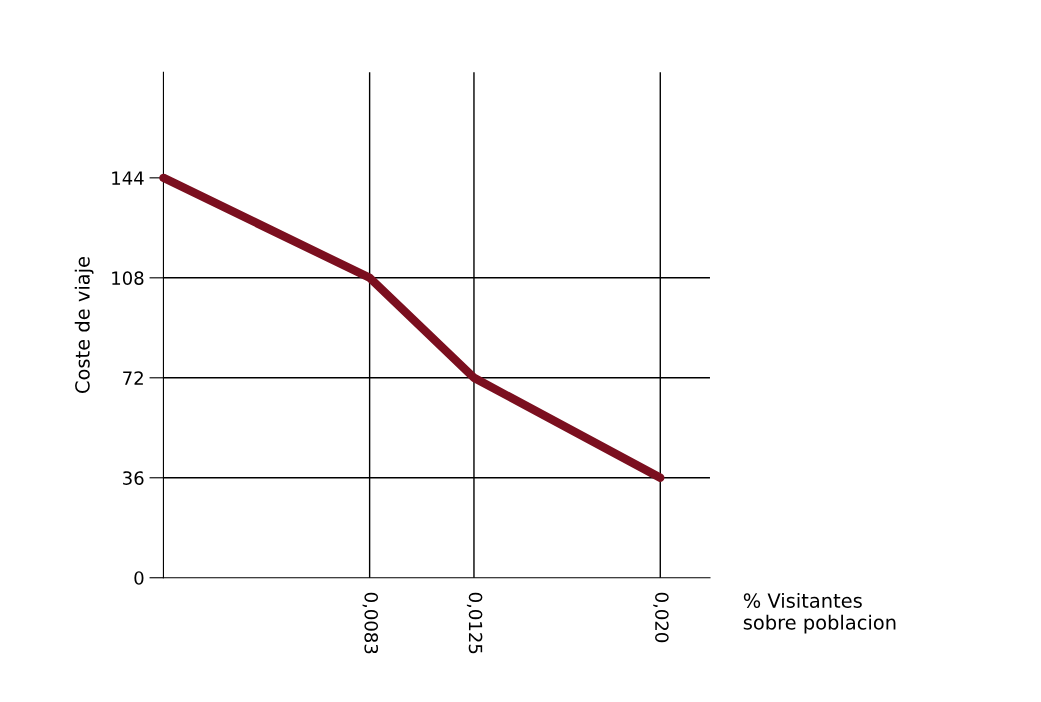 This screenshot has height=702, width=1041. What do you see at coordinates (819, 613) in the screenshot?
I see `x-axis-title: % Visitantes sobre poblacion` at bounding box center [819, 613].